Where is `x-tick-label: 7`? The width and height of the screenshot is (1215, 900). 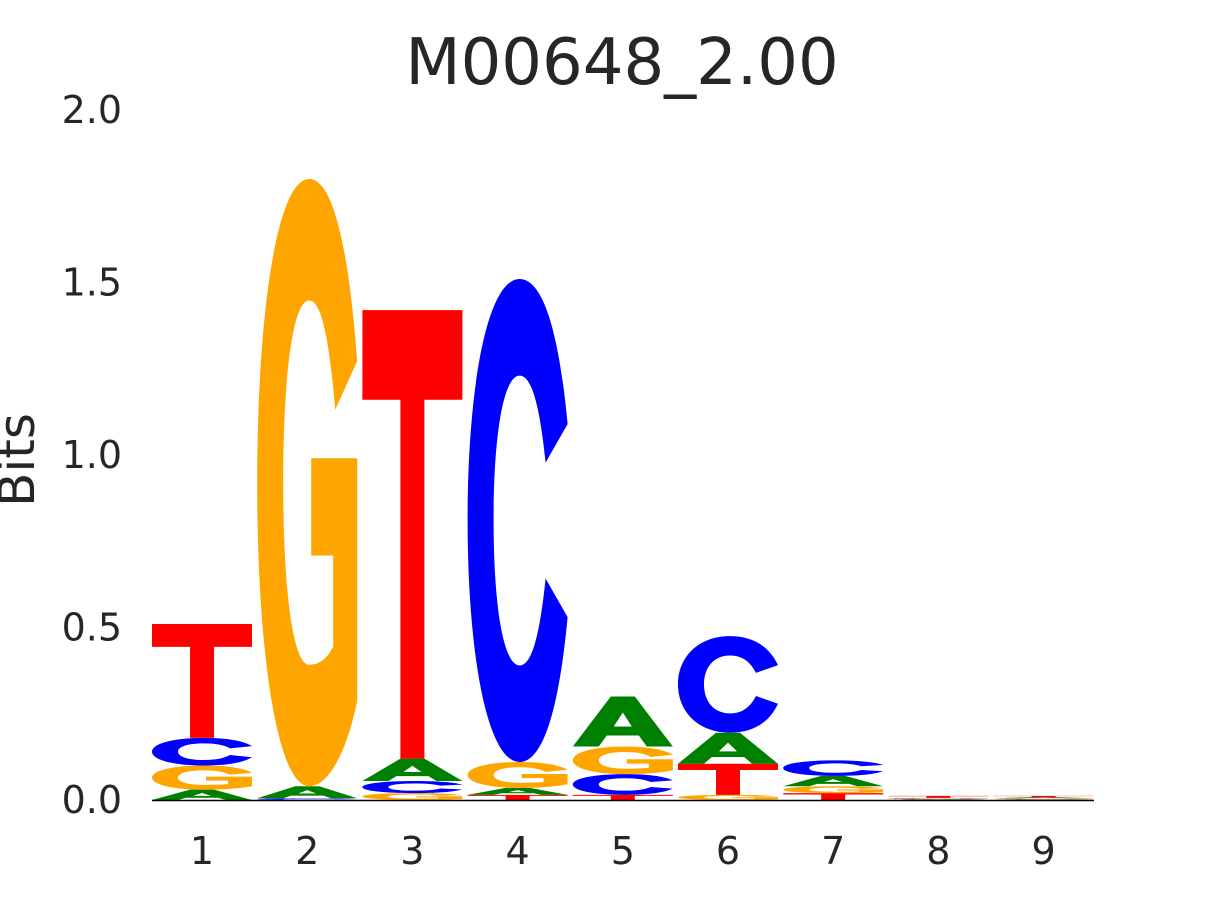
x-tick-label: 7 is located at coordinates (833, 851).